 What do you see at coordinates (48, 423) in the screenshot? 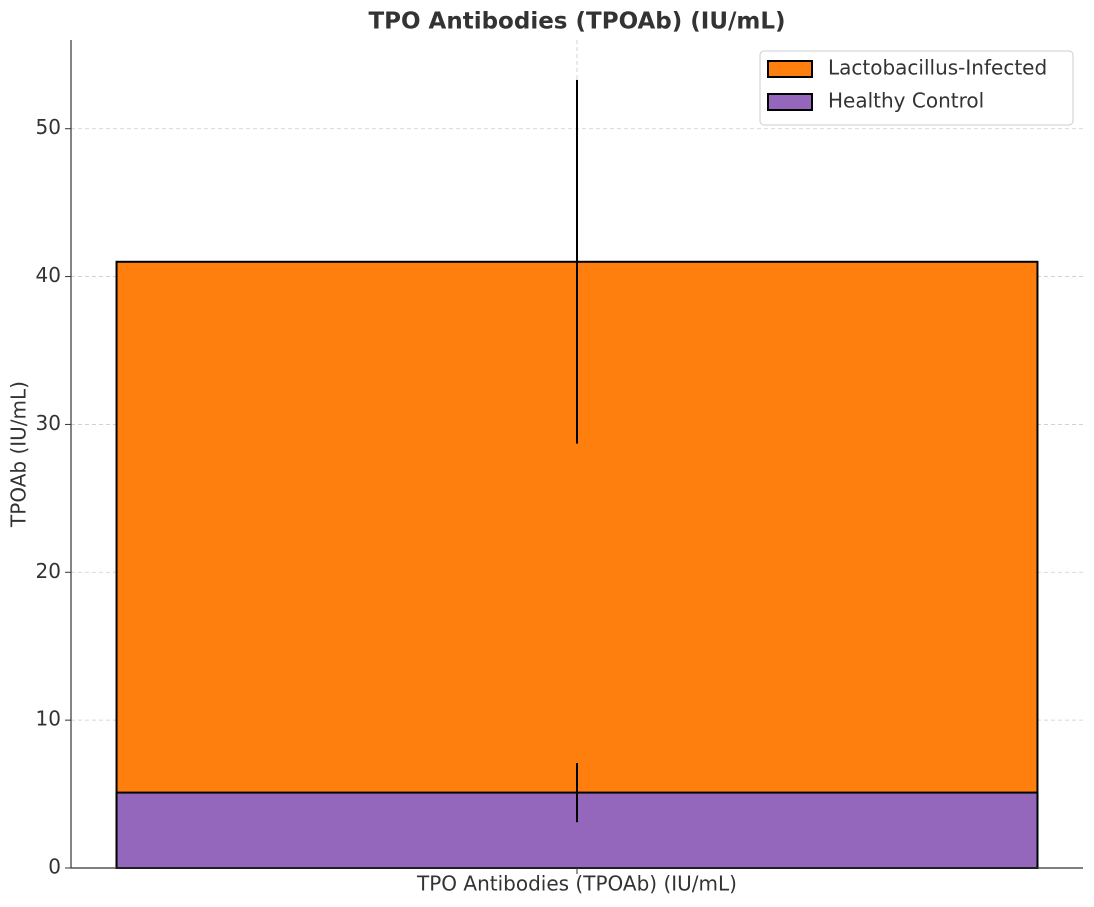
I see `y-tick-label: 30` at bounding box center [48, 423].